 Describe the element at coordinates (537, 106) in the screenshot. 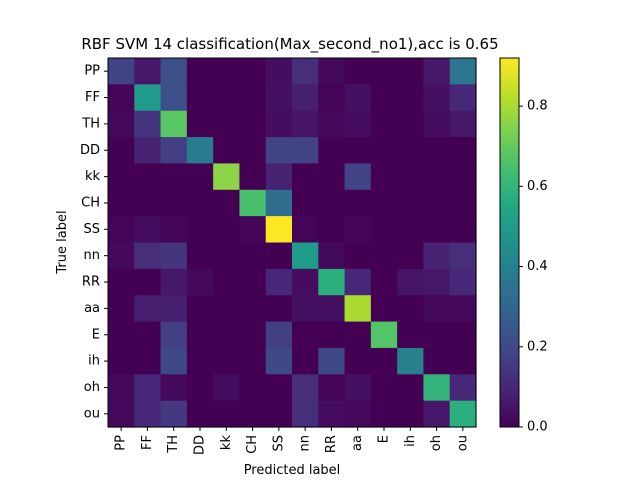

I see `colorbar-tick-label: 0.8` at that location.